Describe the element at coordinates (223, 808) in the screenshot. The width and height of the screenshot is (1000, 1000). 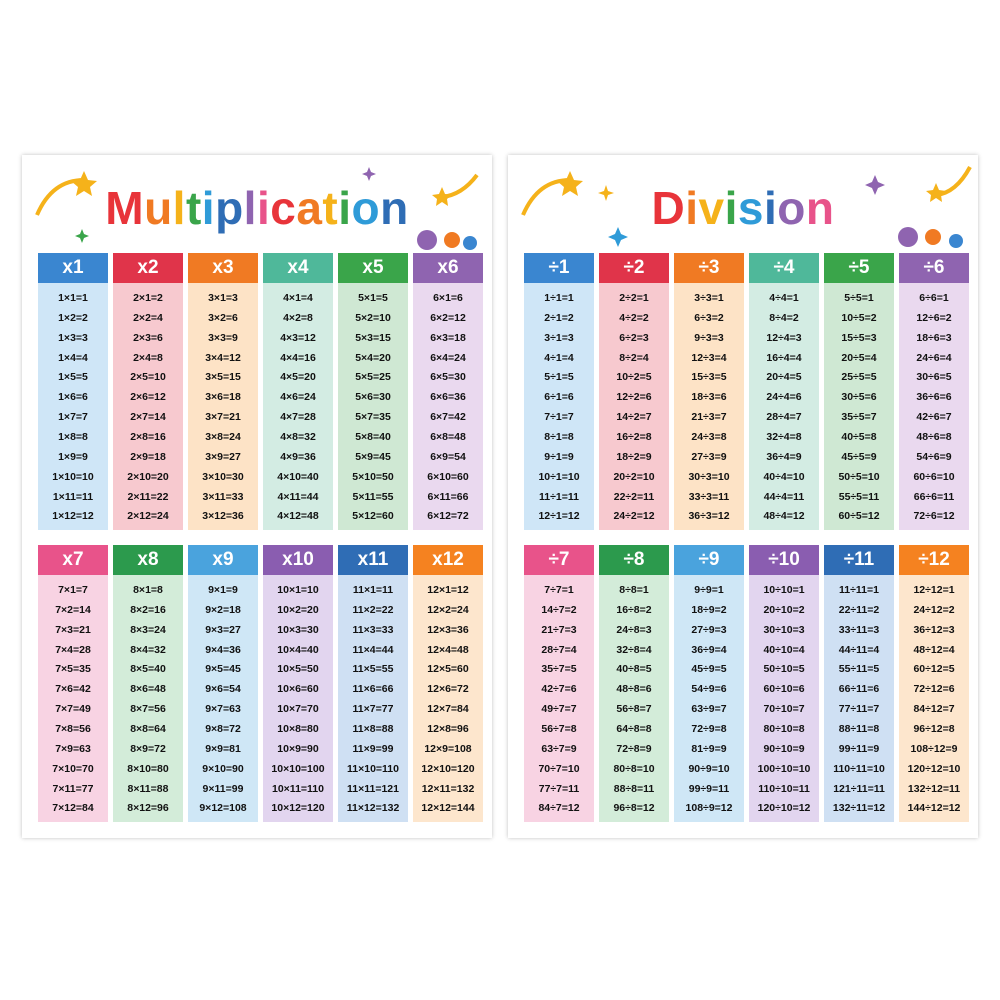
I see `table-row: 9×12=108` at that location.